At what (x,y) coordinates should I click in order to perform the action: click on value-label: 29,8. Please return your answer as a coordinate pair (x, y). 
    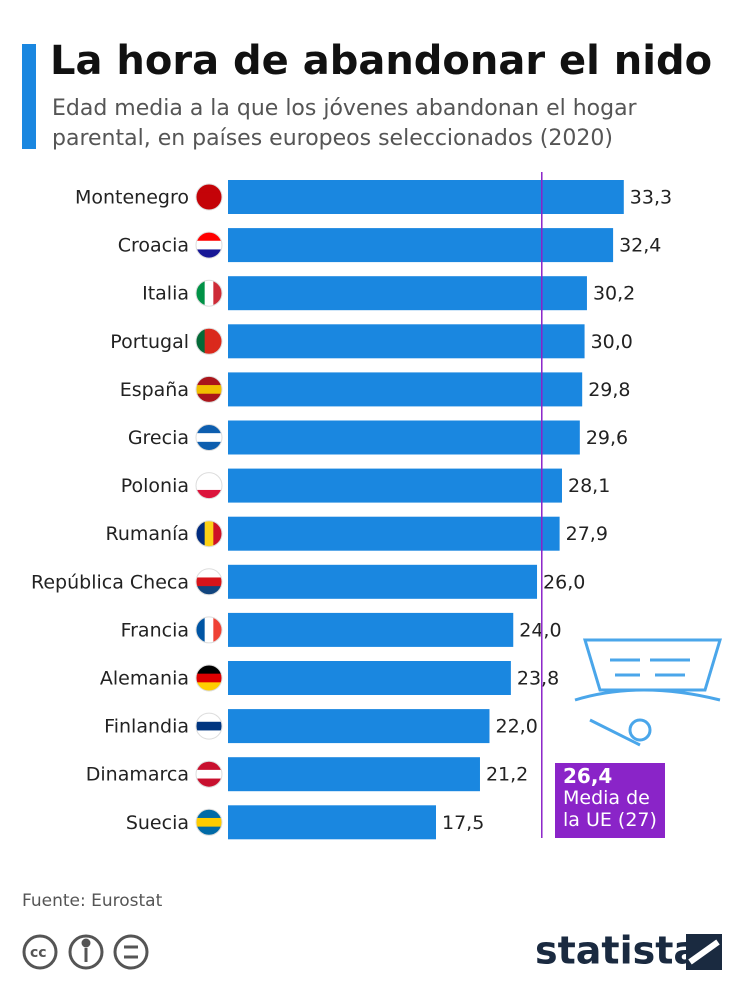
    Looking at the image, I should click on (609, 390).